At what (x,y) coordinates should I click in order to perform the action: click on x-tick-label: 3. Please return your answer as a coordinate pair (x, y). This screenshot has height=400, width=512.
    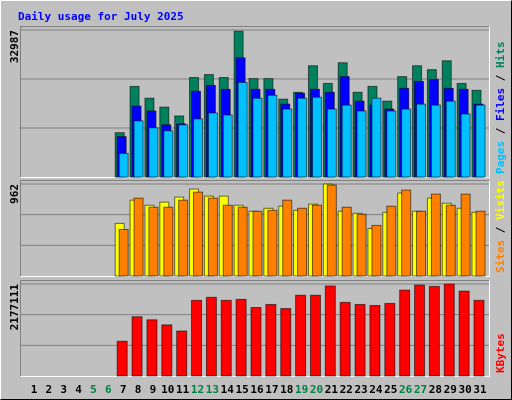
    Looking at the image, I should click on (63, 389).